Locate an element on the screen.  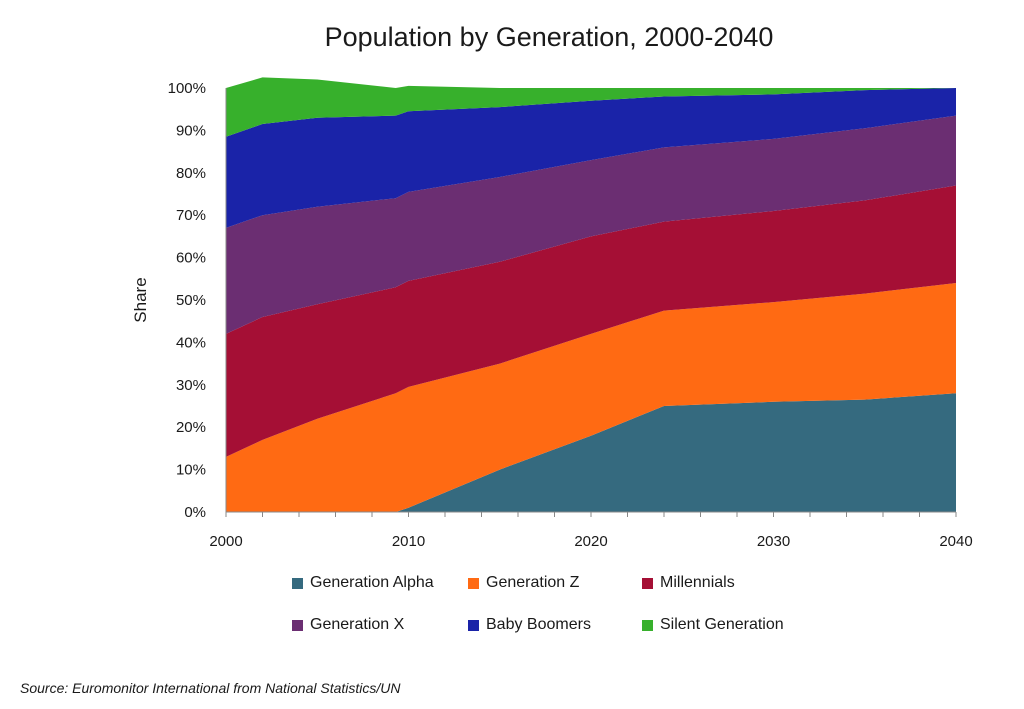
y-axis-title: Share is located at coordinates (140, 299).